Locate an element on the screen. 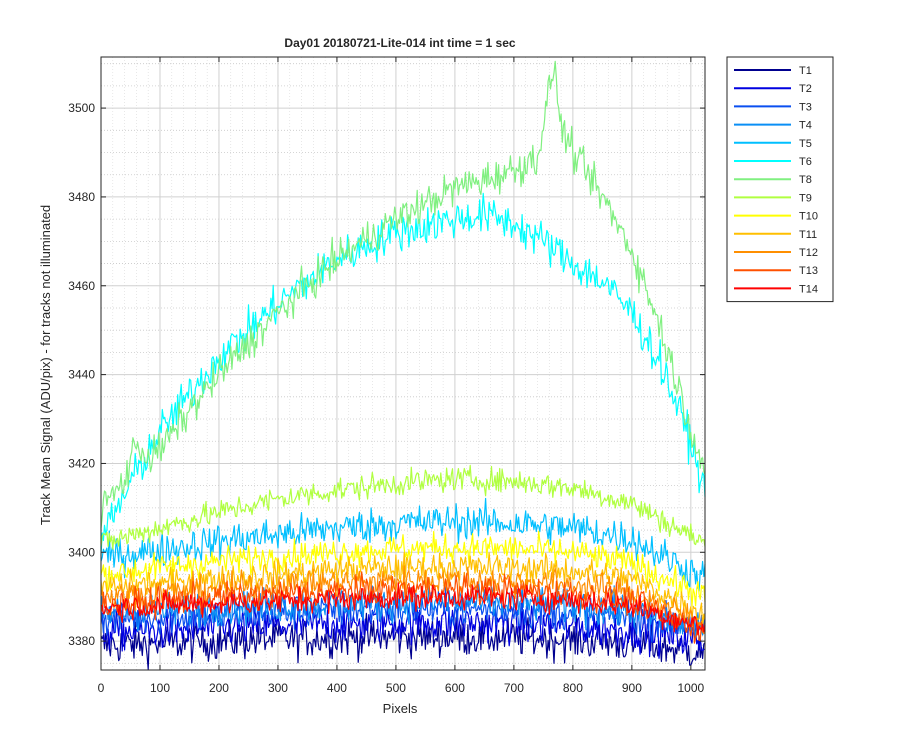  x-tick-label: 100 is located at coordinates (160, 688).